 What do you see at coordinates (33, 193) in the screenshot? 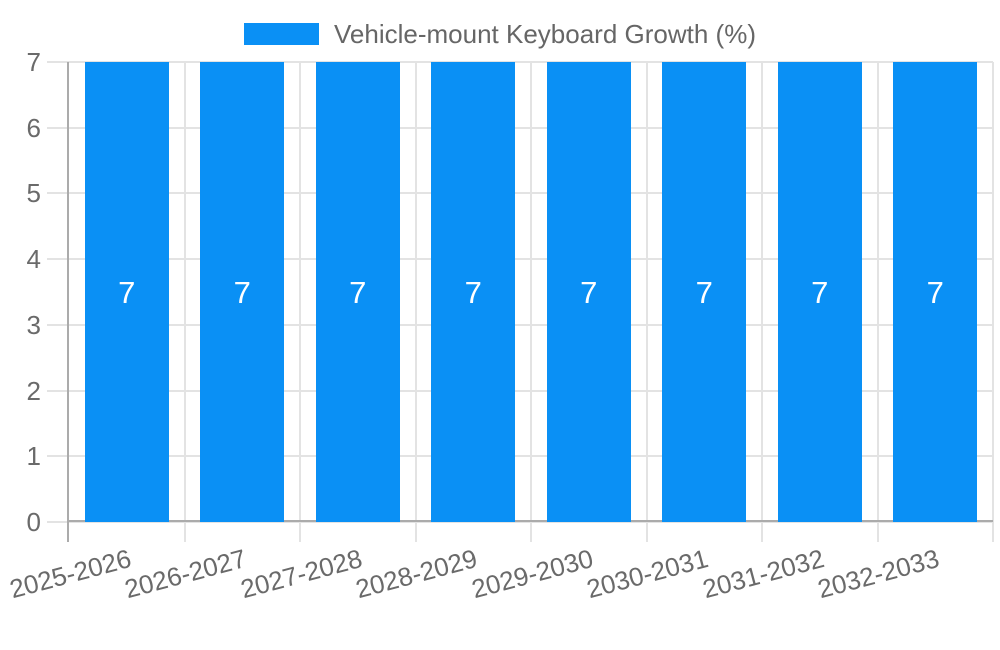
I see `y-axis-tick-label: 5` at bounding box center [33, 193].